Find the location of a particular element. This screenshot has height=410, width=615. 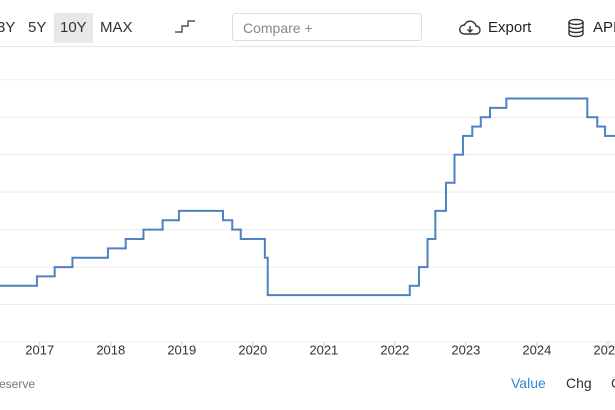

x-tick-label: 2022 is located at coordinates (394, 349).